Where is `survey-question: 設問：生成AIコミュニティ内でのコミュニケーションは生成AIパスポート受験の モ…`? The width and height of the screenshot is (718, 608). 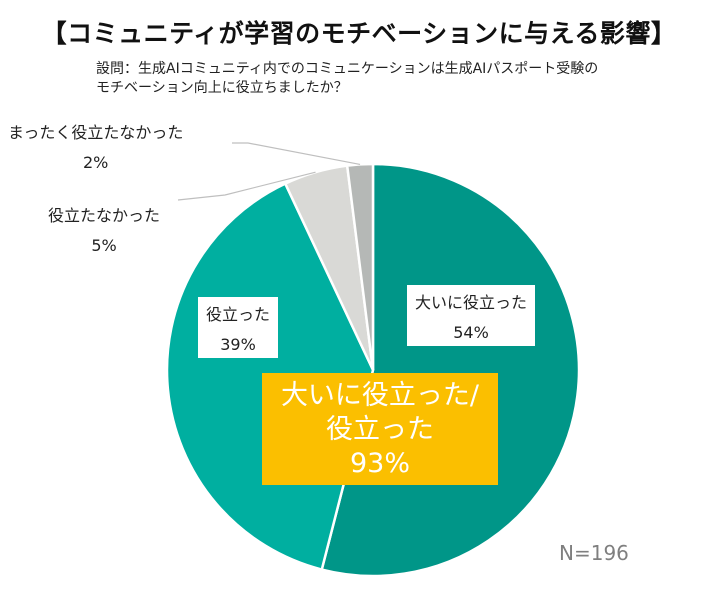
survey-question: 設問：生成AIコミュニティ内でのコミュニケーションは生成AIパスポート受験の モ… is located at coordinates (396, 79).